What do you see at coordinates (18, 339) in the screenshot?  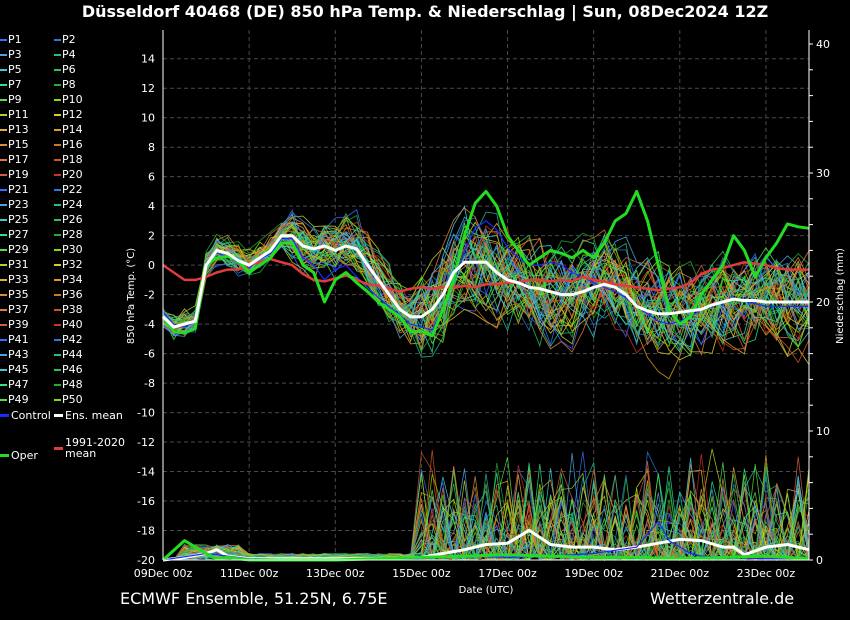 I see `legend-label: P41` at bounding box center [18, 339].